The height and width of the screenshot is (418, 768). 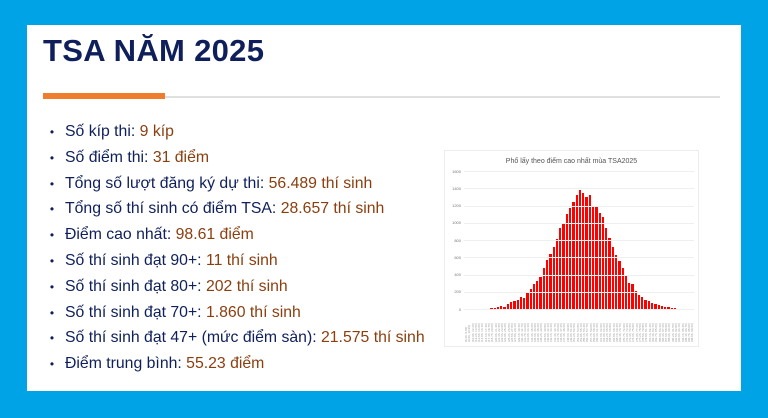 What do you see at coordinates (181, 157) in the screenshot?
I see `stat-value: 31 điểm` at bounding box center [181, 157].